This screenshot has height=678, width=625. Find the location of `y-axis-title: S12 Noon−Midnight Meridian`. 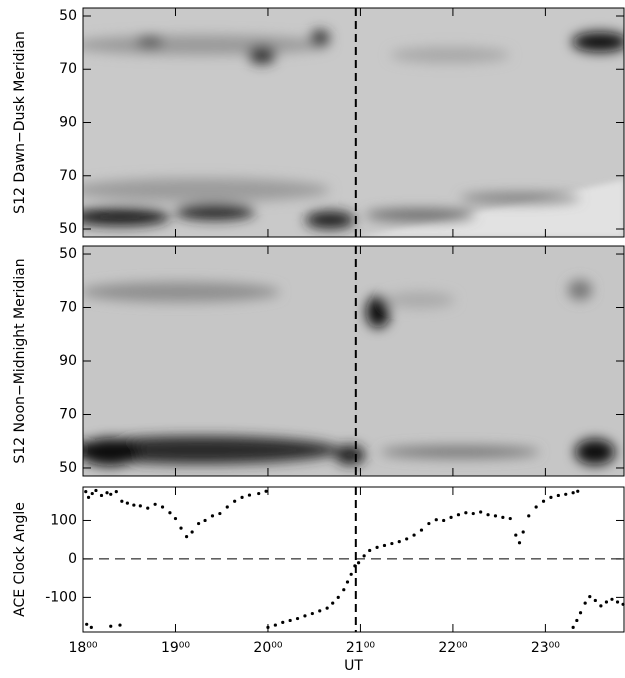

y-axis-title: S12 Noon−Midnight Meridian is located at coordinates (20, 360).